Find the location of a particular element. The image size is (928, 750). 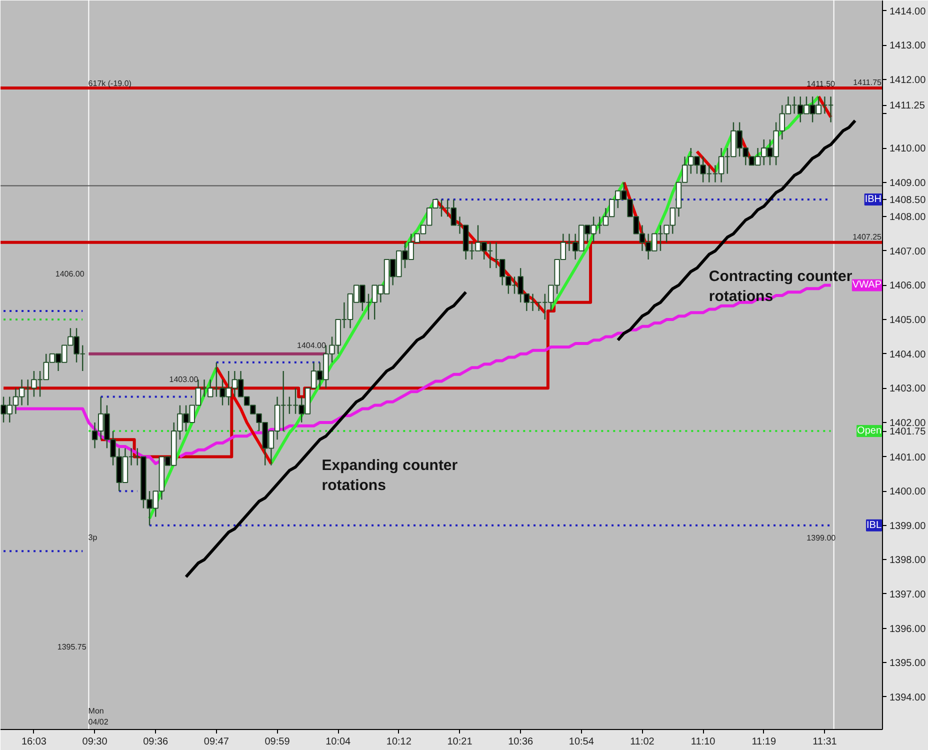

ref-line-label: 1411.75 is located at coordinates (867, 82).